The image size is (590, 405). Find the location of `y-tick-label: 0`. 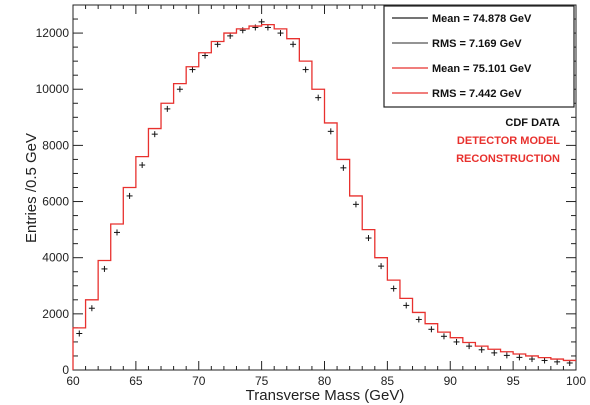

y-tick-label: 0 is located at coordinates (65, 370).